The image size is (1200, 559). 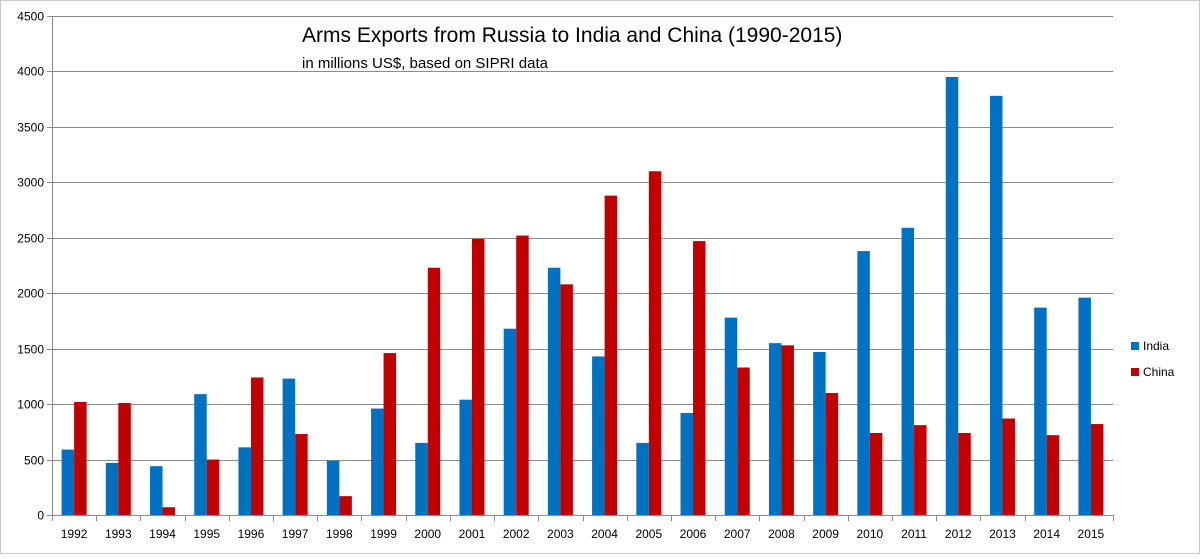 What do you see at coordinates (30, 183) in the screenshot?
I see `y-tick-label: 3000` at bounding box center [30, 183].